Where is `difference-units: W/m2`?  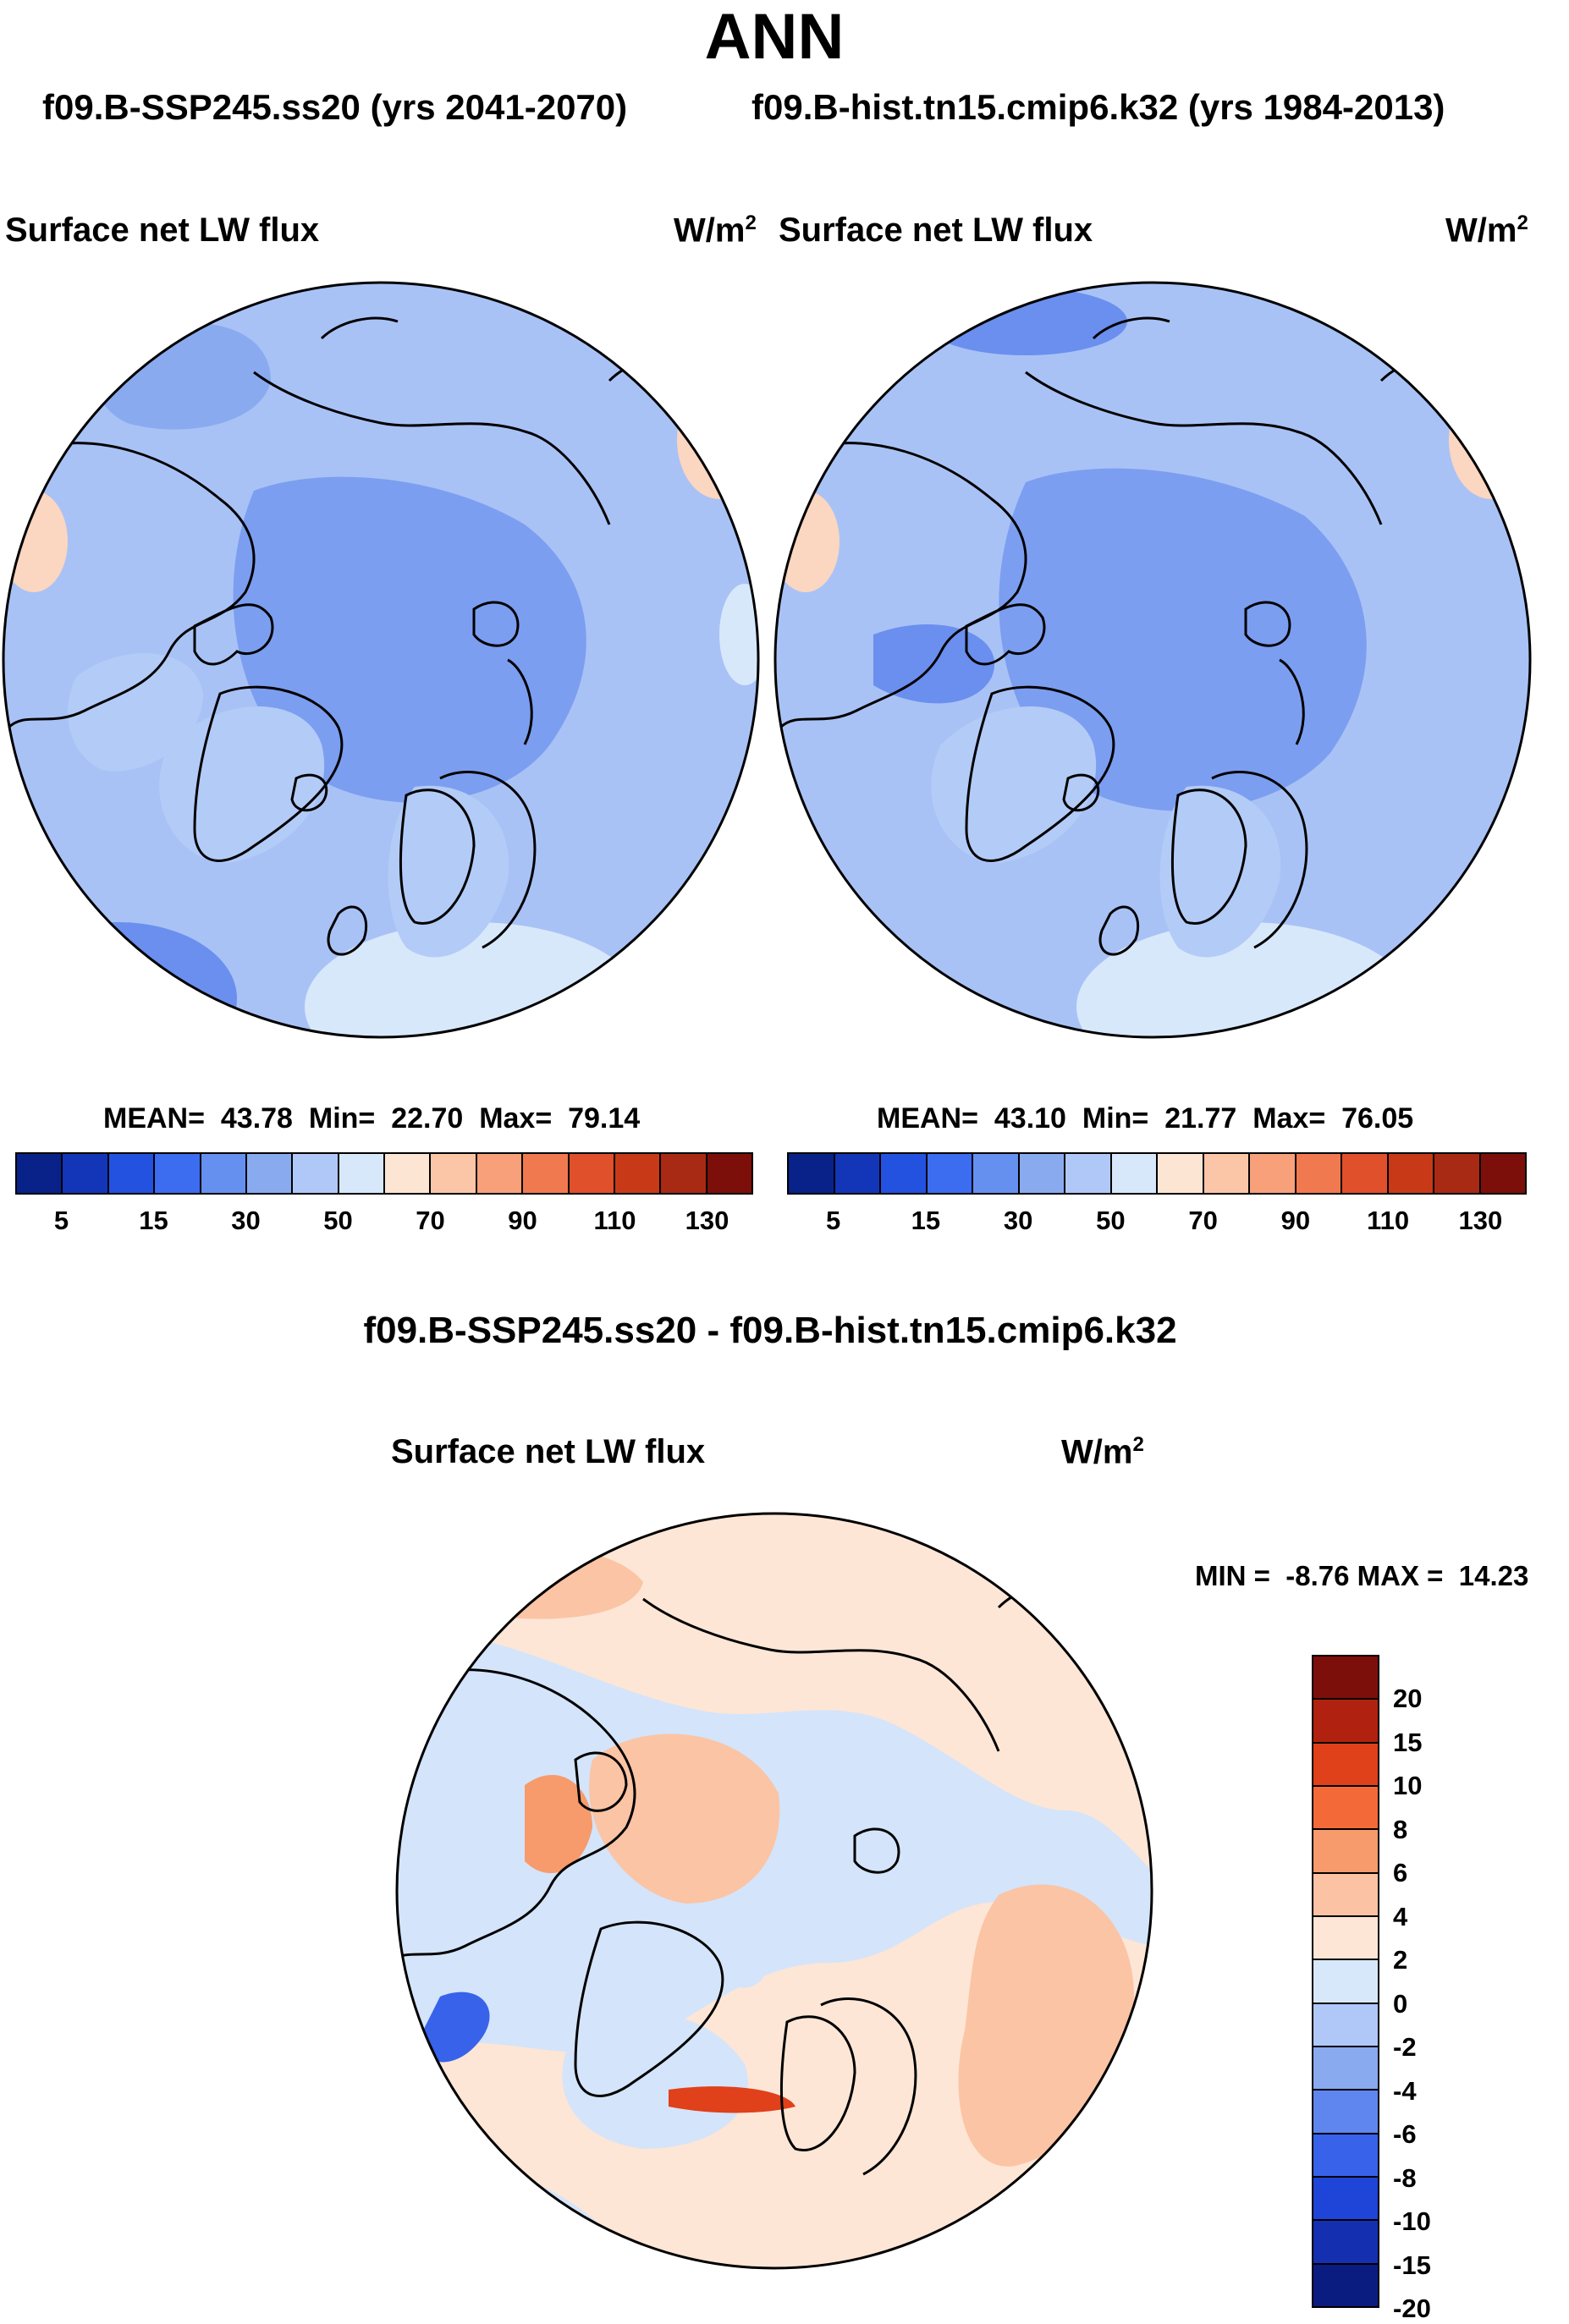
difference-units: W/m2 is located at coordinates (1102, 1452).